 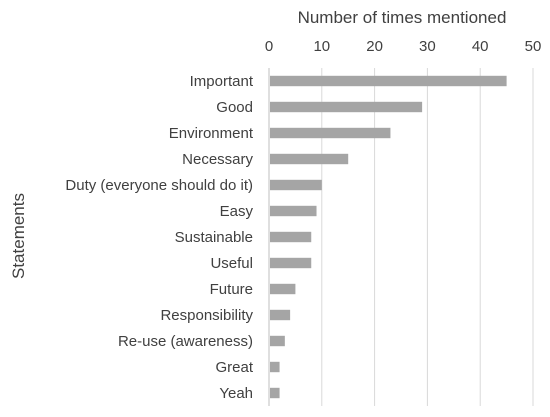 What do you see at coordinates (402, 17) in the screenshot?
I see `x-axis-title: Number of times mentioned` at bounding box center [402, 17].